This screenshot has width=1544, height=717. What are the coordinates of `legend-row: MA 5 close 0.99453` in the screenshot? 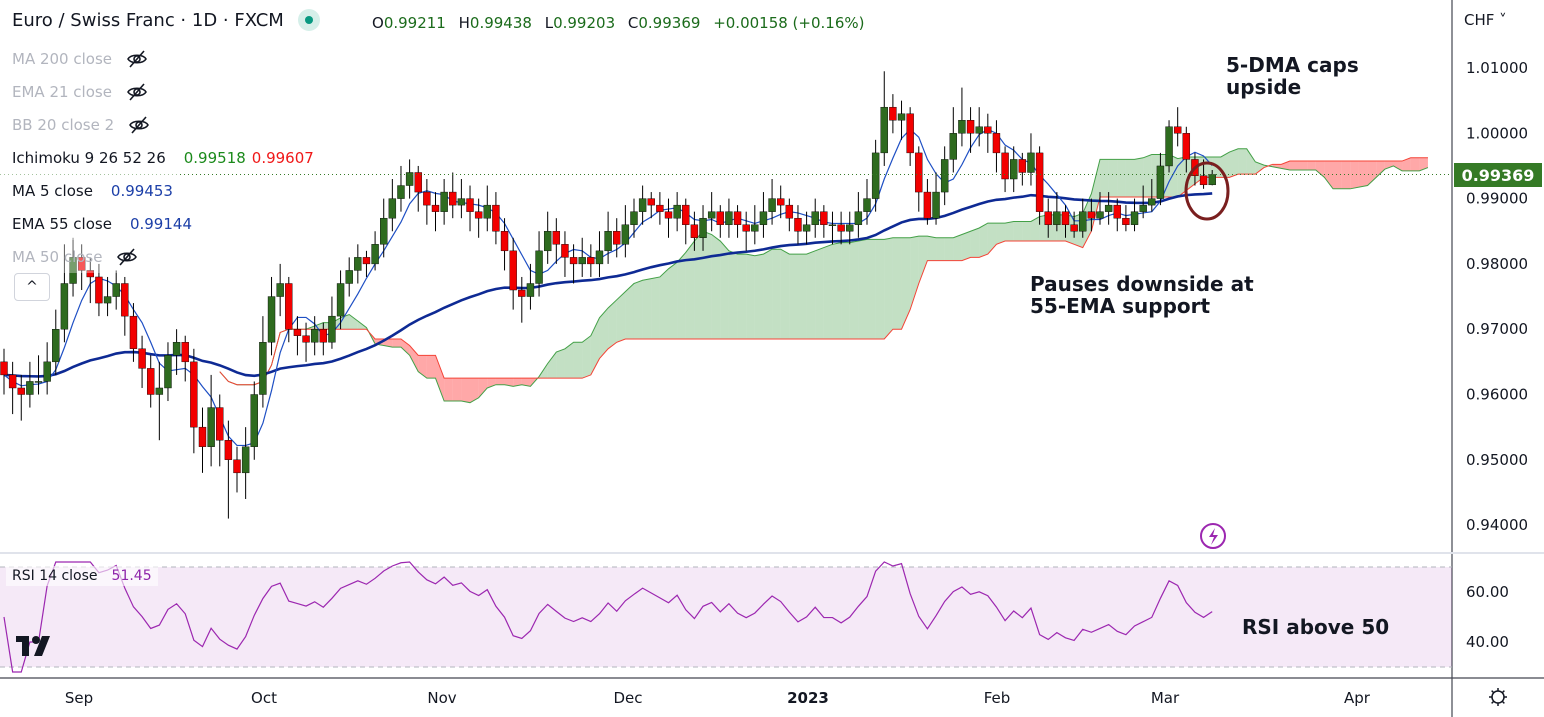 It's located at (89, 190).